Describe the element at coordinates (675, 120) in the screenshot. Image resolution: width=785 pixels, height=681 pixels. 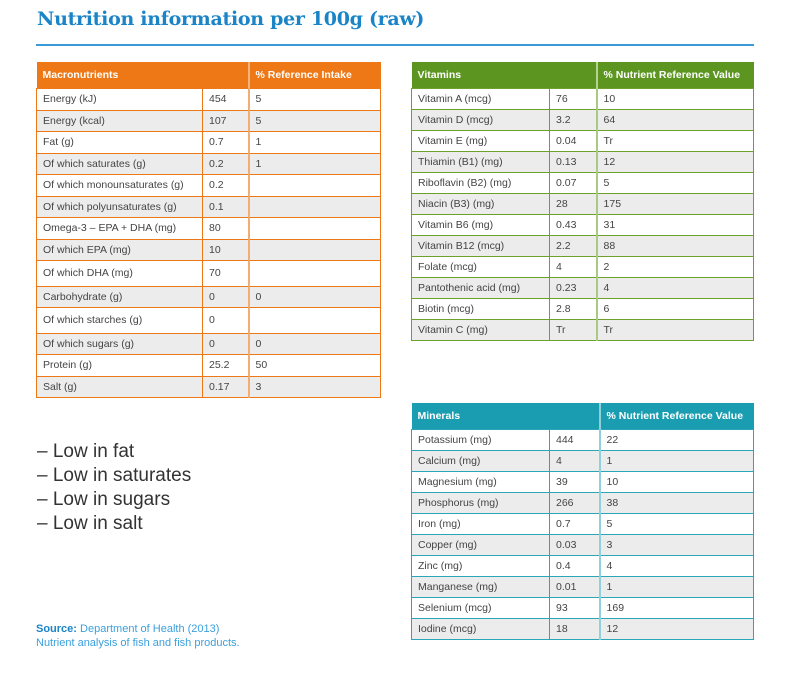
I see `nrv-value: 64` at that location.